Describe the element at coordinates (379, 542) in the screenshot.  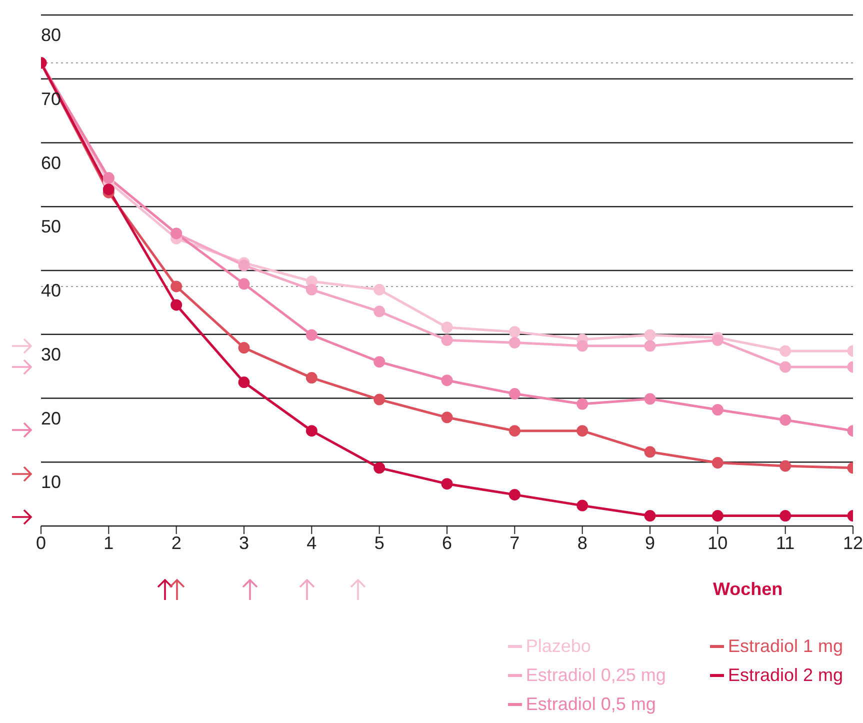
I see `x-tick-label: 5` at that location.